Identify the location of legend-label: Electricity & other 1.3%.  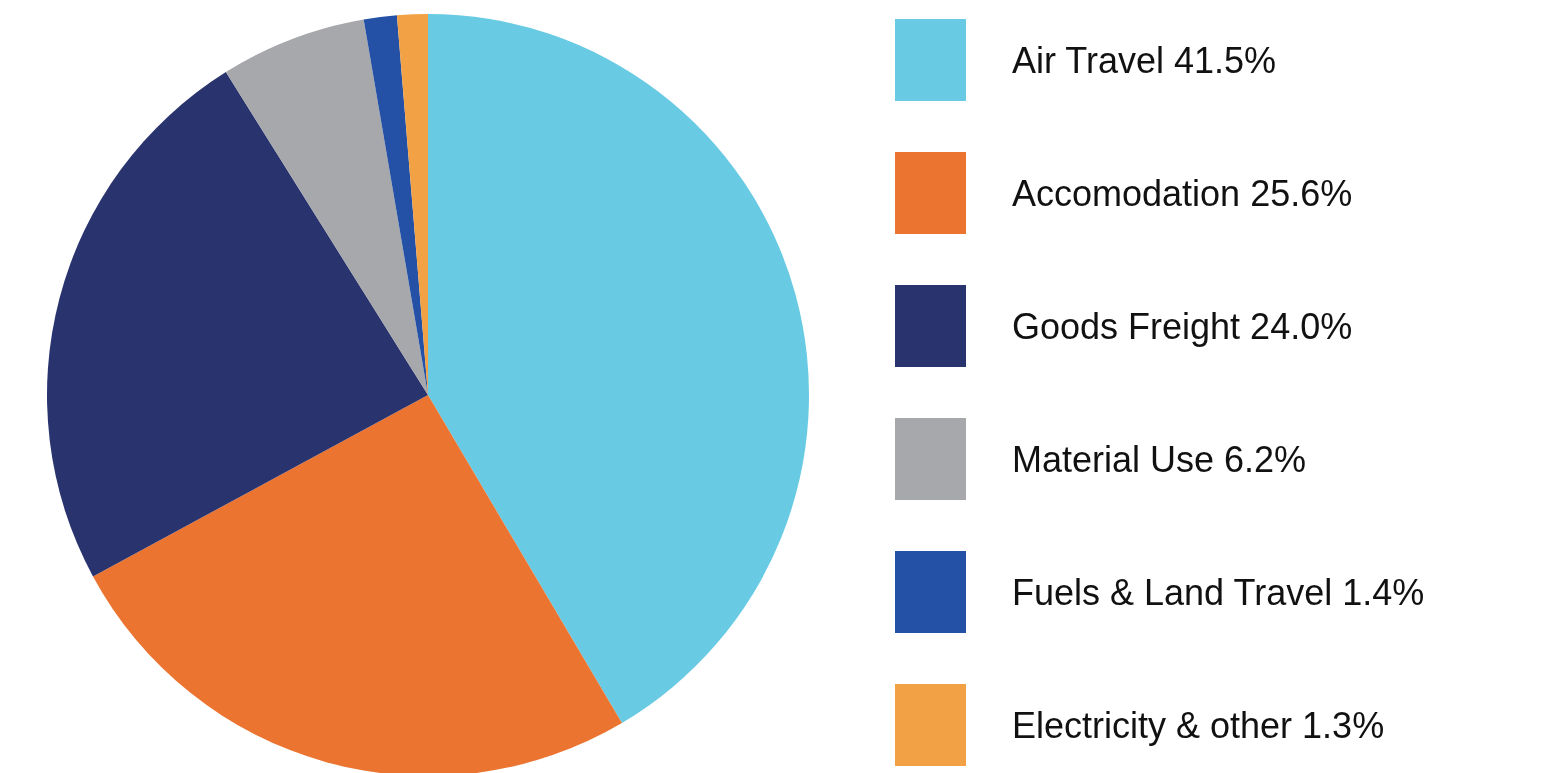
(1198, 725).